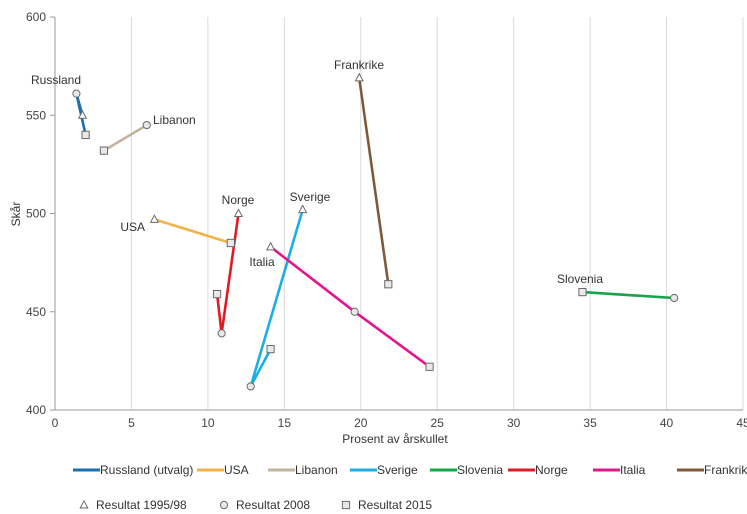 The image size is (747, 514). What do you see at coordinates (273, 505) in the screenshot?
I see `legend-marker-label: Resultat 2008` at bounding box center [273, 505].